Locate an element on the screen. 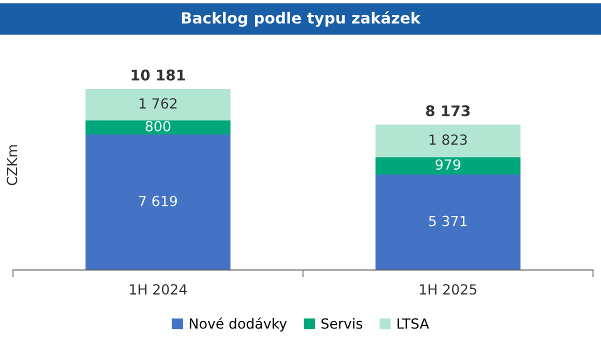 The image size is (601, 344). legend-label: Nové dodávky is located at coordinates (238, 325).